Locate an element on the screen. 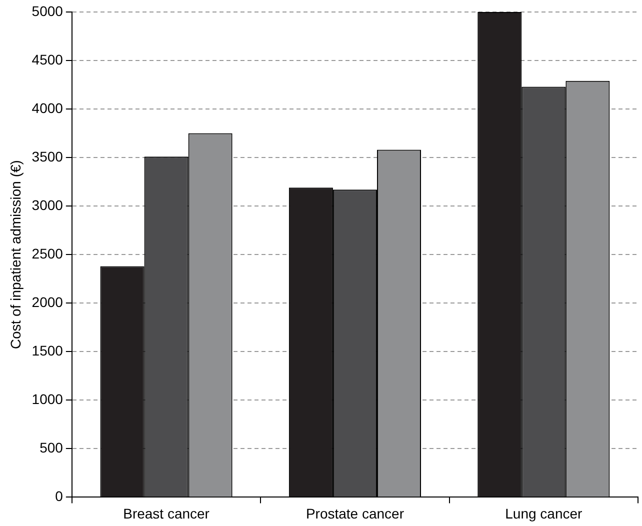  y-tick-label: 4000 is located at coordinates (48, 108).